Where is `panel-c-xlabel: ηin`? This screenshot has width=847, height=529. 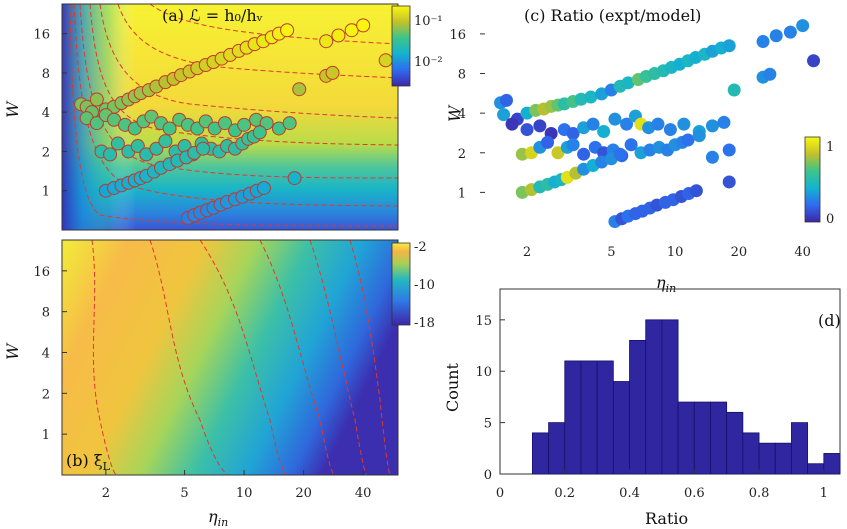
panel-c-xlabel: ηin is located at coordinates (666, 284).